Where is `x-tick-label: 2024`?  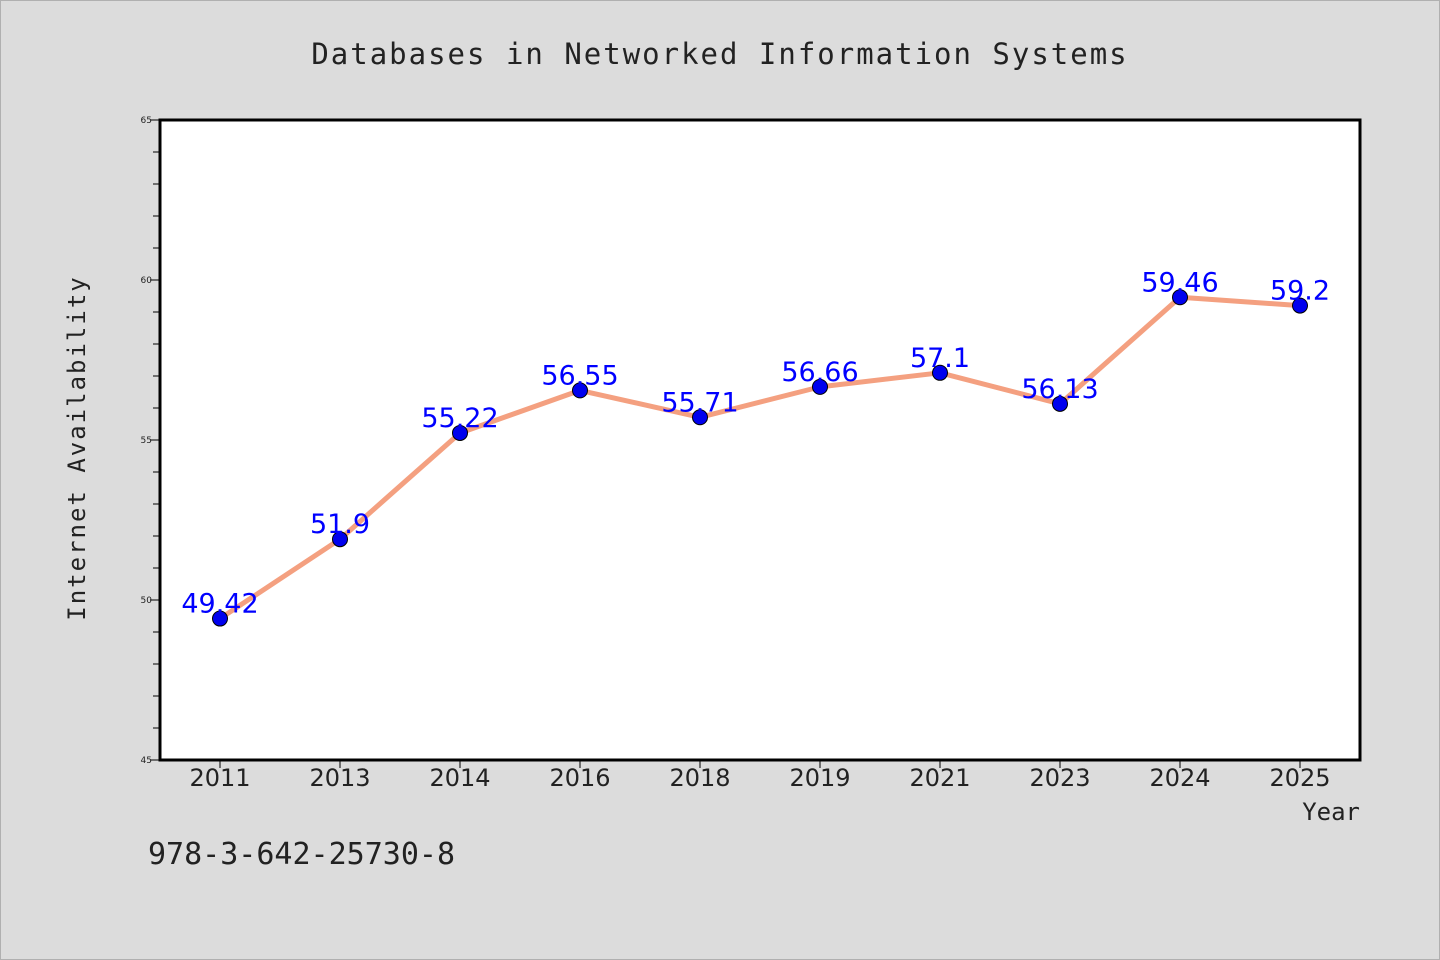 x-tick-label: 2024 is located at coordinates (1179, 778).